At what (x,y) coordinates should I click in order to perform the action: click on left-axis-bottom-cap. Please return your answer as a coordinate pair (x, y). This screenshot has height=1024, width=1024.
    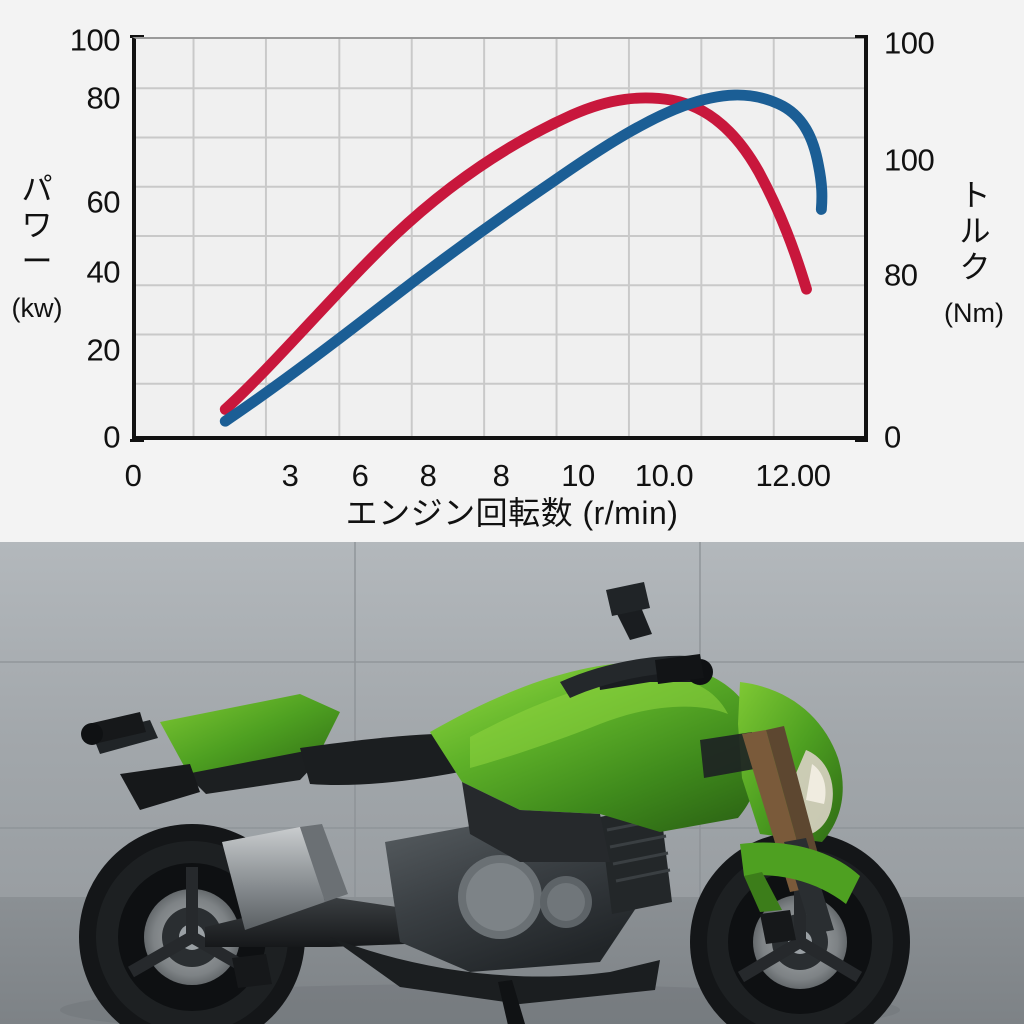
    Looking at the image, I should click on (137, 440).